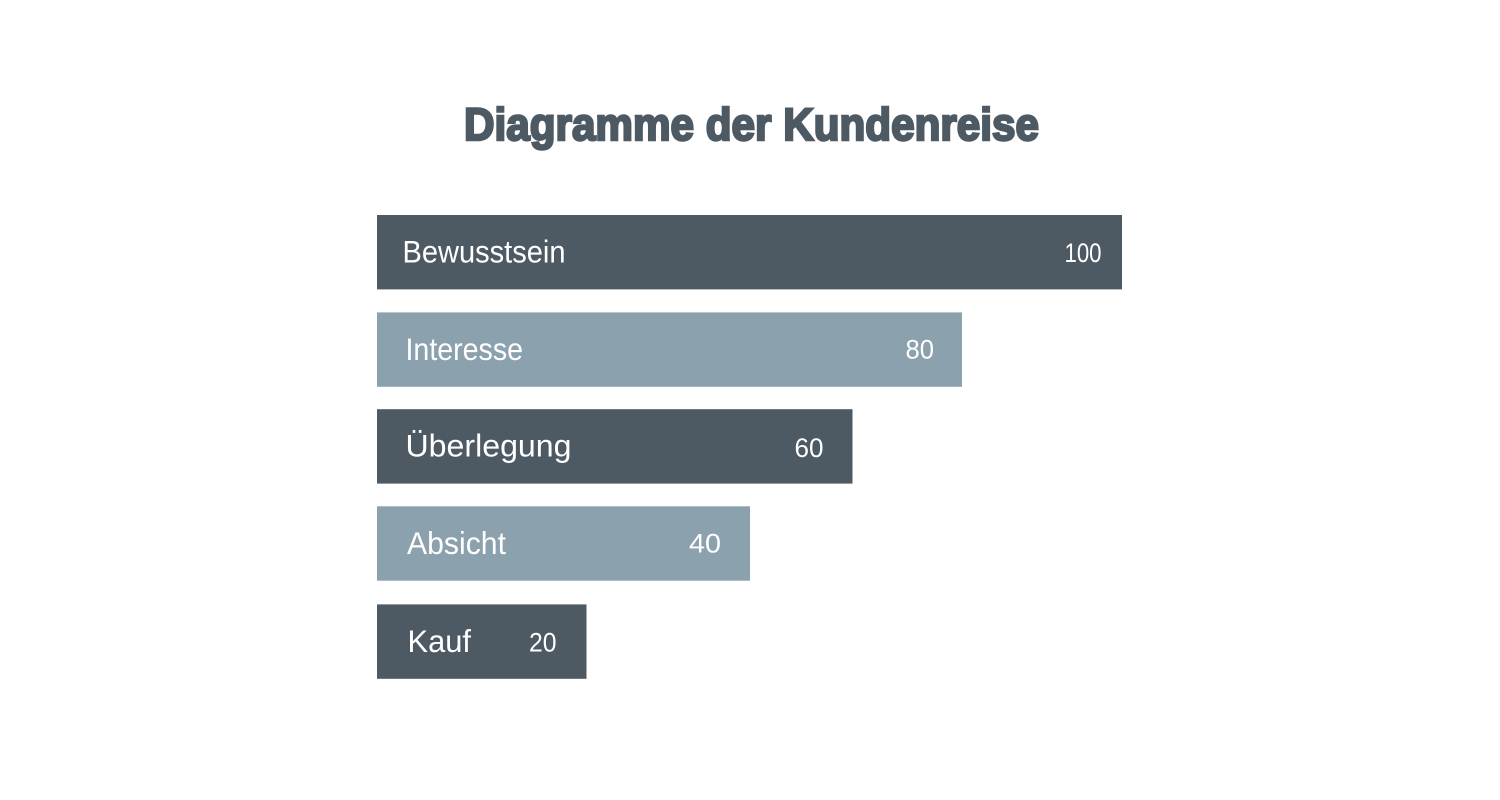 This screenshot has height=800, width=1500. I want to click on svg-text: 60, so click(809, 448).